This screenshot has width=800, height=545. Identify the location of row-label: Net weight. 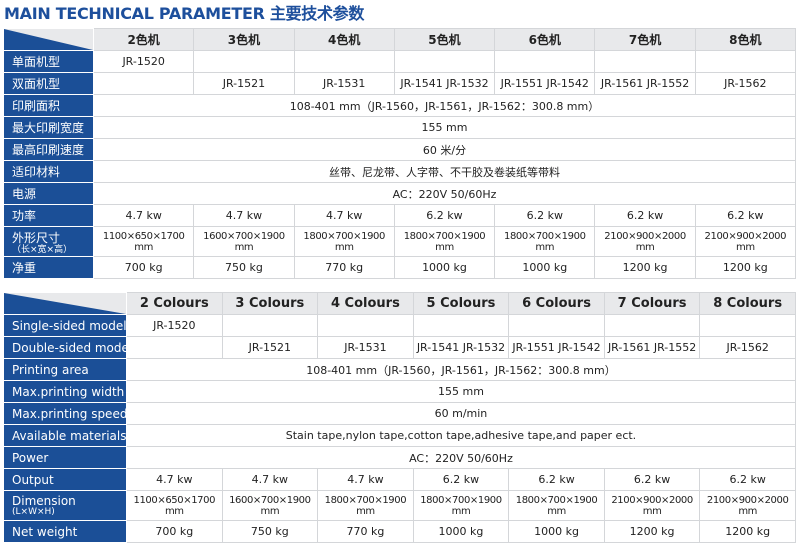
(65, 531).